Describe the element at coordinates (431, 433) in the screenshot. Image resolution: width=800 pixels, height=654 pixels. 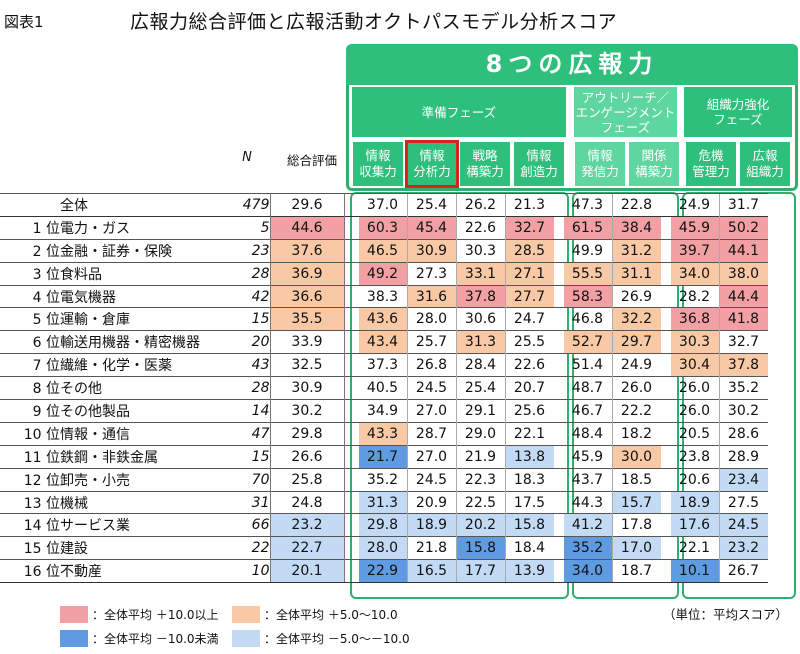
I see `score-cell-info-analysis: 28.7` at that location.